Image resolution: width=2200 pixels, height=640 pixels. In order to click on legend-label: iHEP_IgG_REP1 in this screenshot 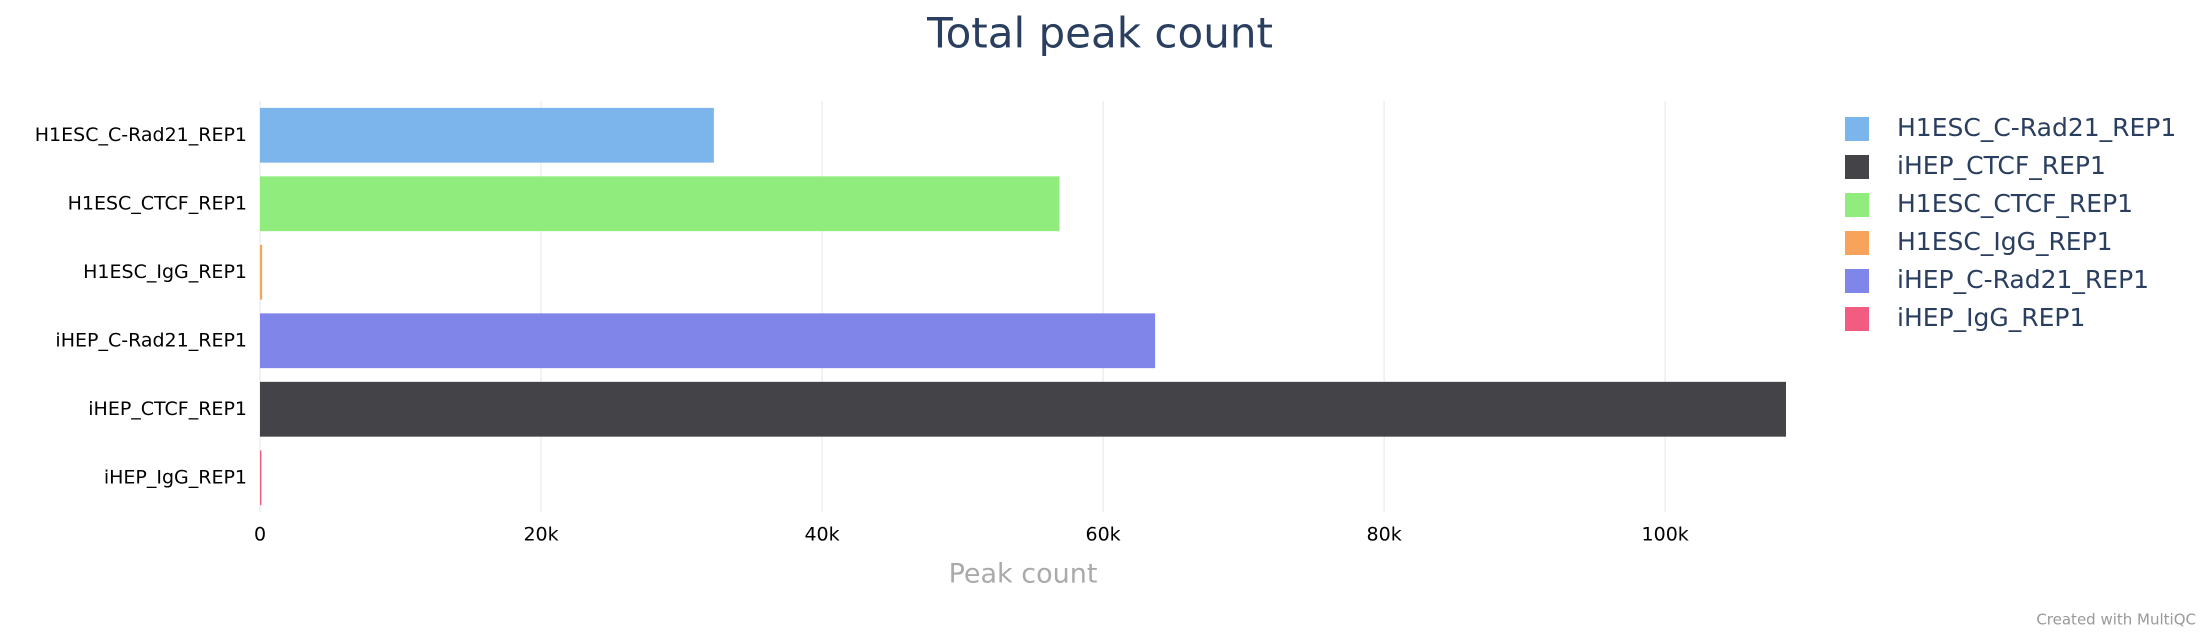, I will do `click(1991, 317)`.